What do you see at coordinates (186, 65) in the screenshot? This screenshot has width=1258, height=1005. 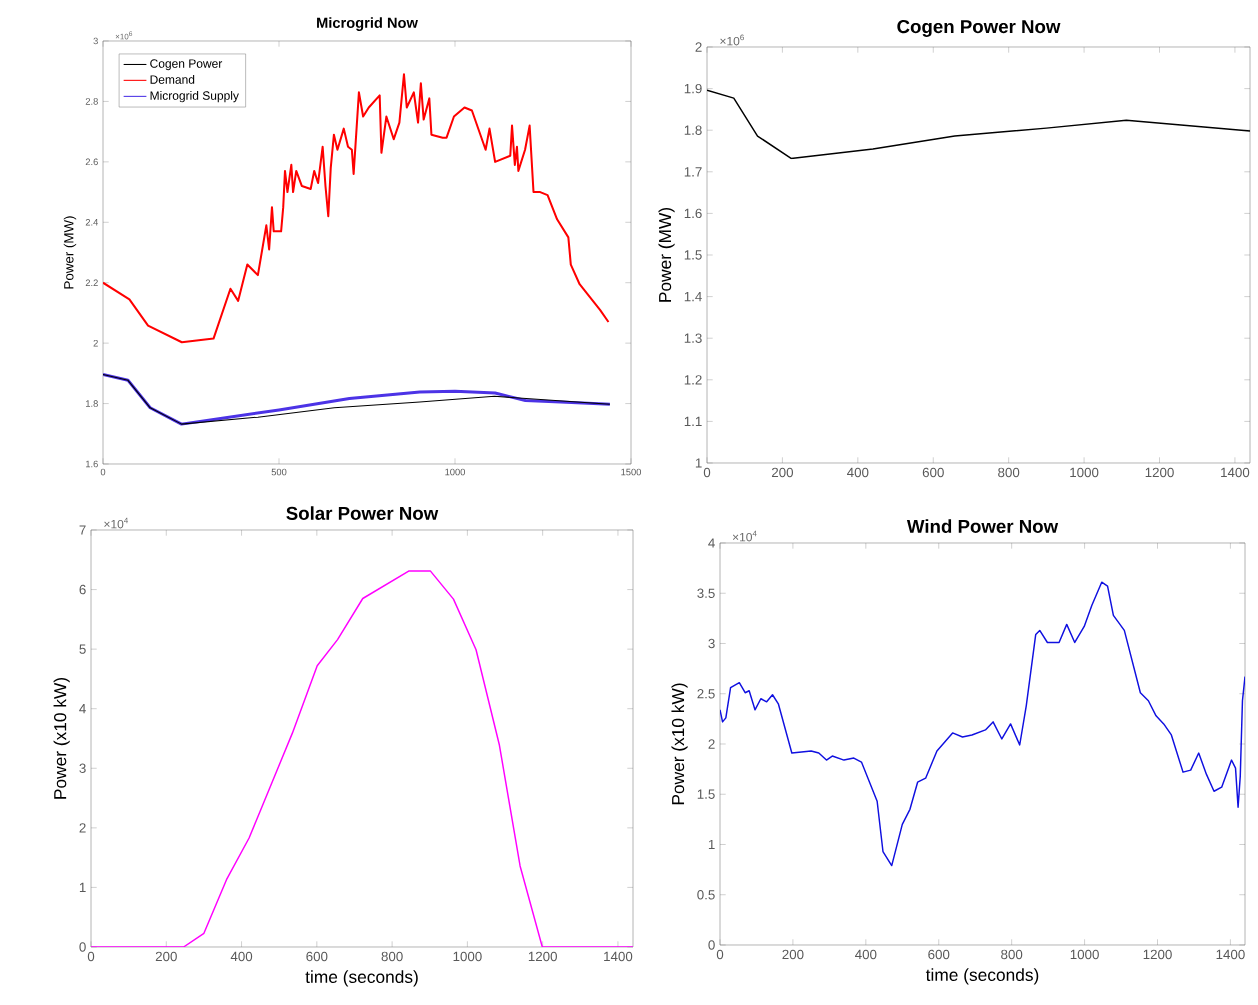 I see `legend-label: Cogen Power` at bounding box center [186, 65].